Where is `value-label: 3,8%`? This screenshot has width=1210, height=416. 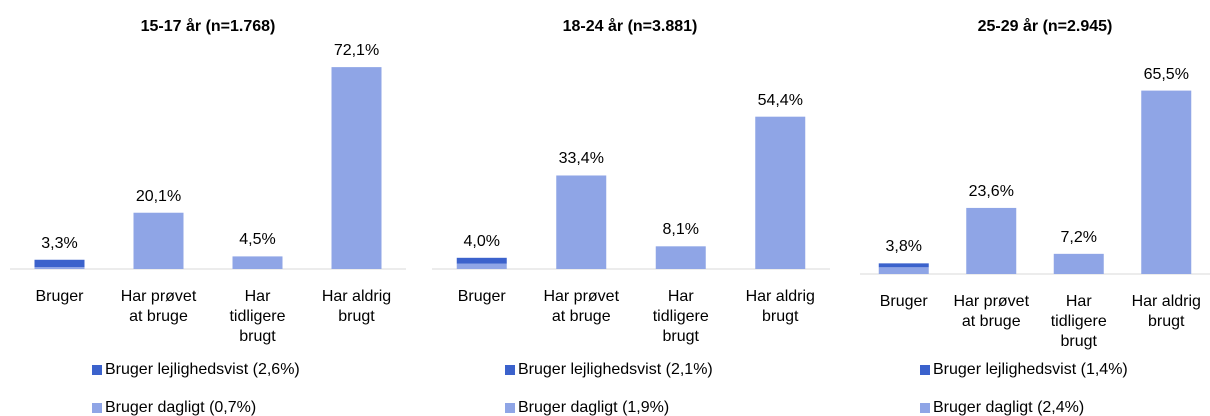
value-label: 3,8% is located at coordinates (903, 247).